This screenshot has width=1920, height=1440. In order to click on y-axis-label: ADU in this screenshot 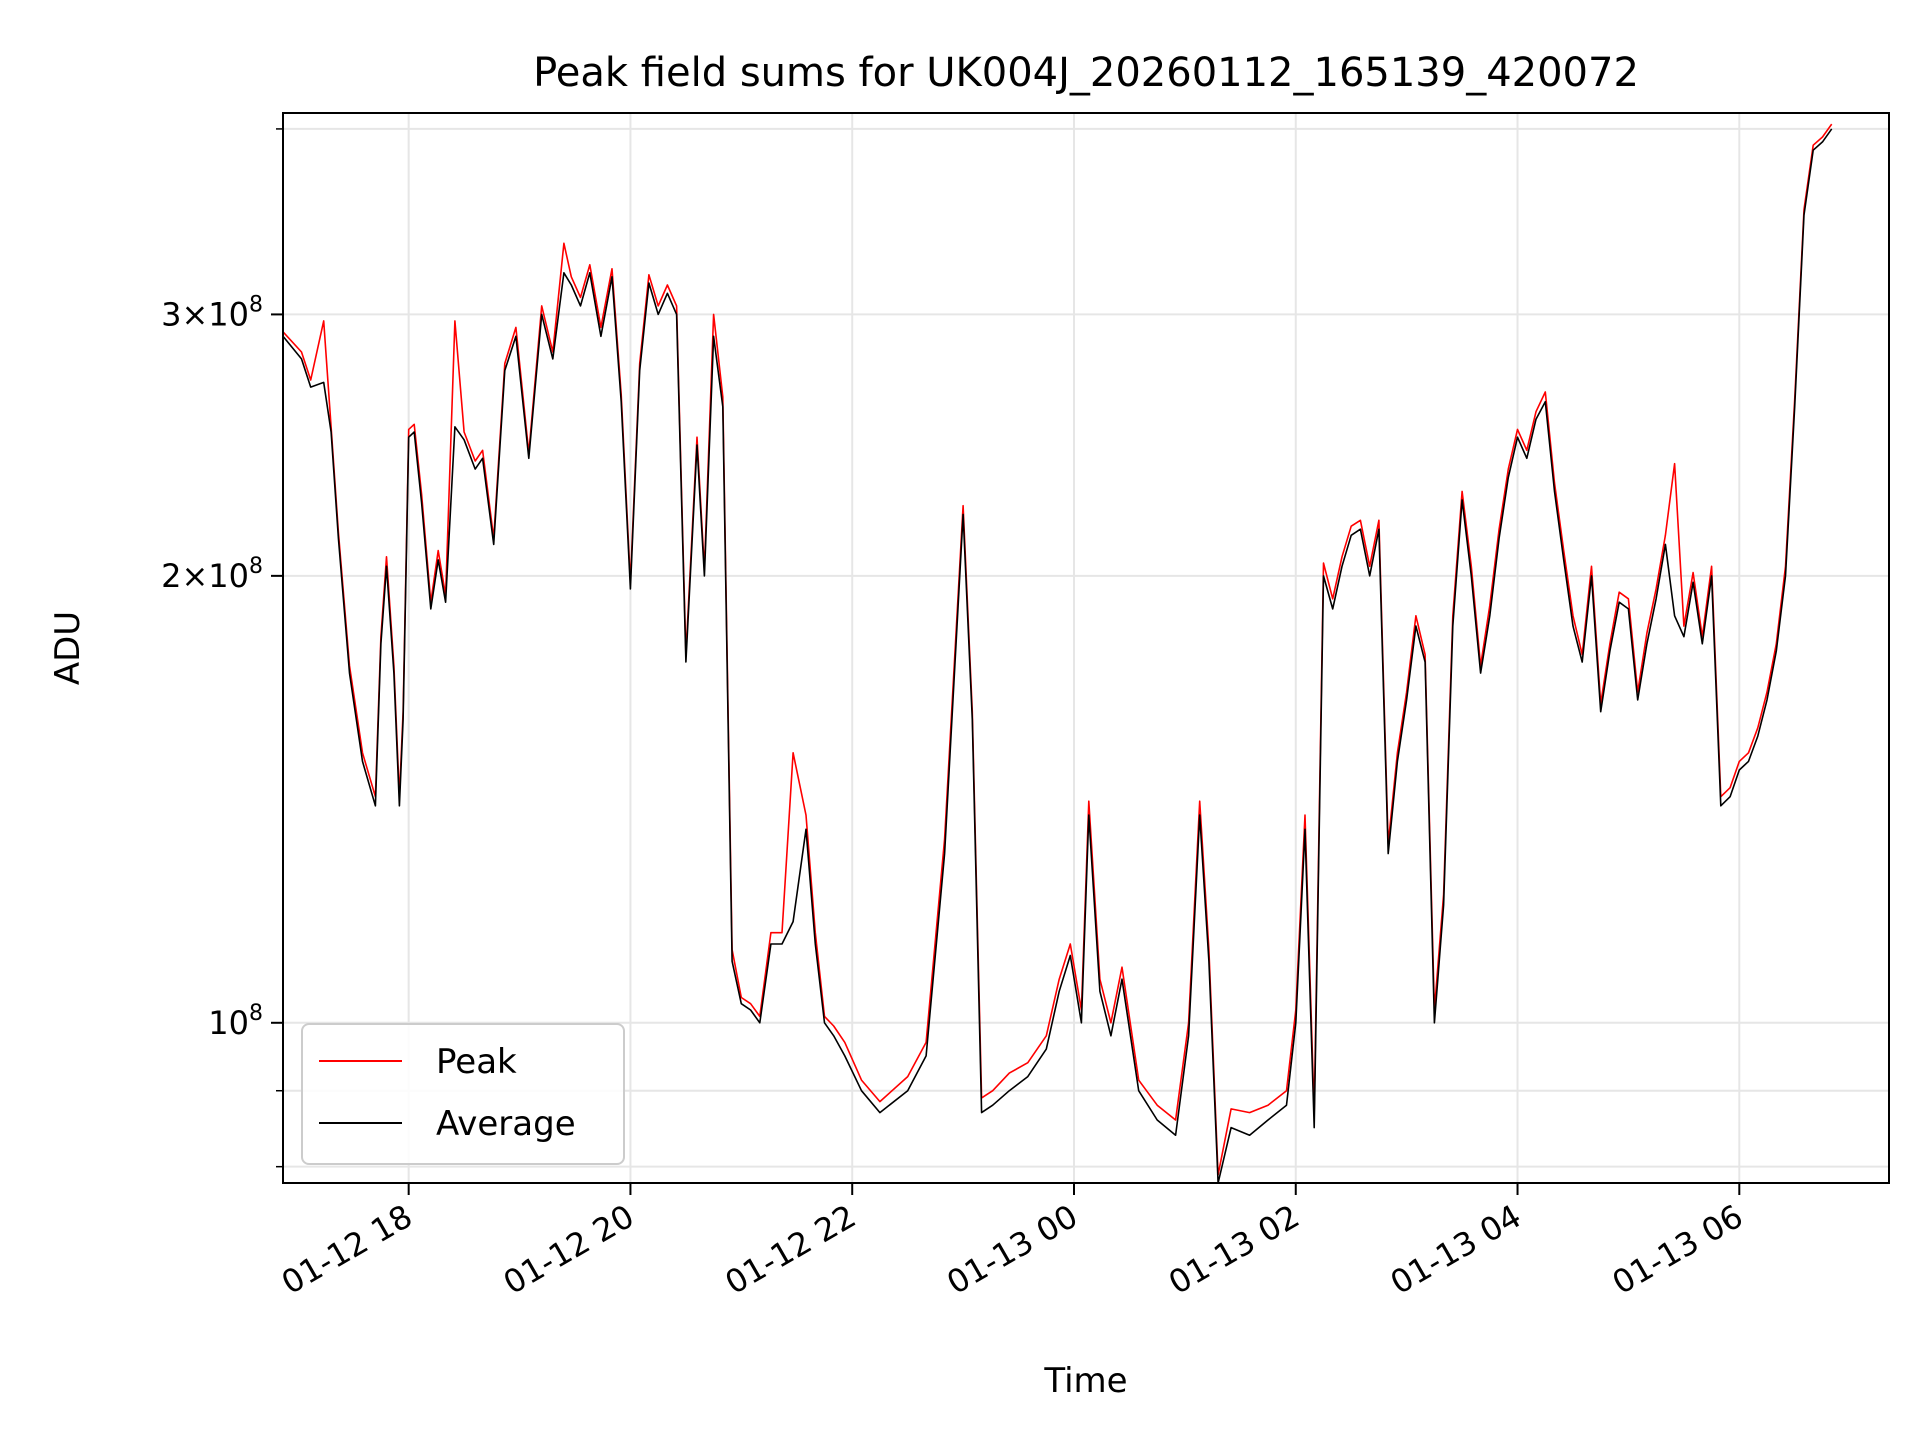, I will do `click(68, 648)`.